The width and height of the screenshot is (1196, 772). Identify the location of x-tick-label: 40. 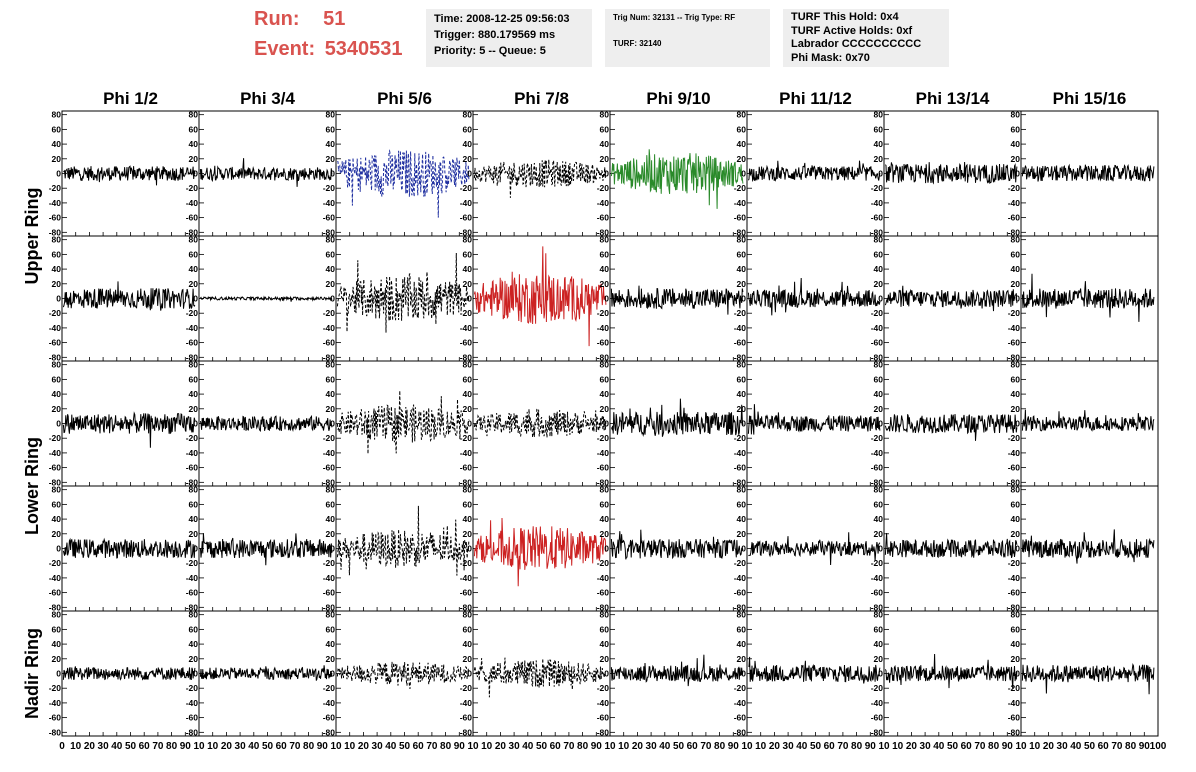
(391, 746).